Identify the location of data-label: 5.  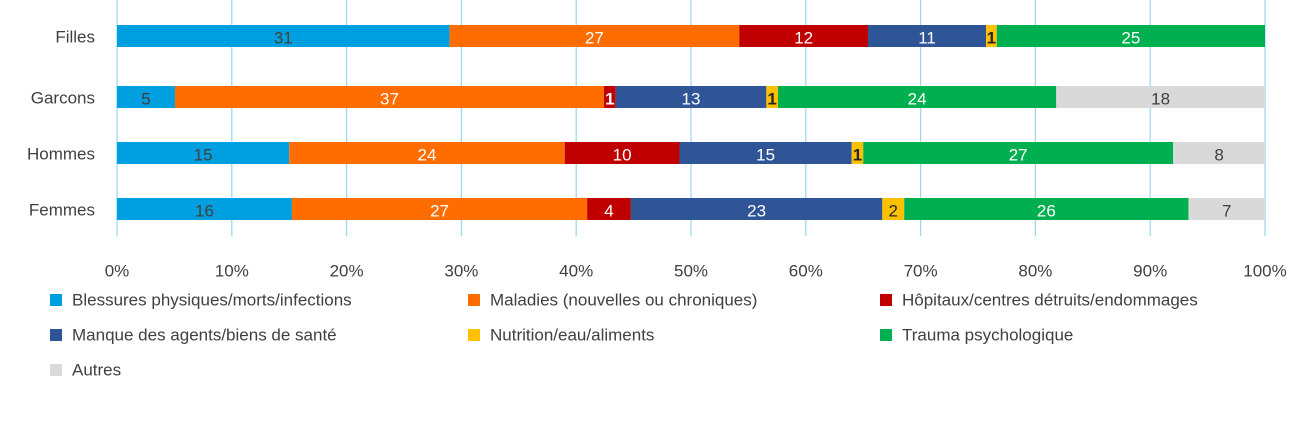
(145, 98).